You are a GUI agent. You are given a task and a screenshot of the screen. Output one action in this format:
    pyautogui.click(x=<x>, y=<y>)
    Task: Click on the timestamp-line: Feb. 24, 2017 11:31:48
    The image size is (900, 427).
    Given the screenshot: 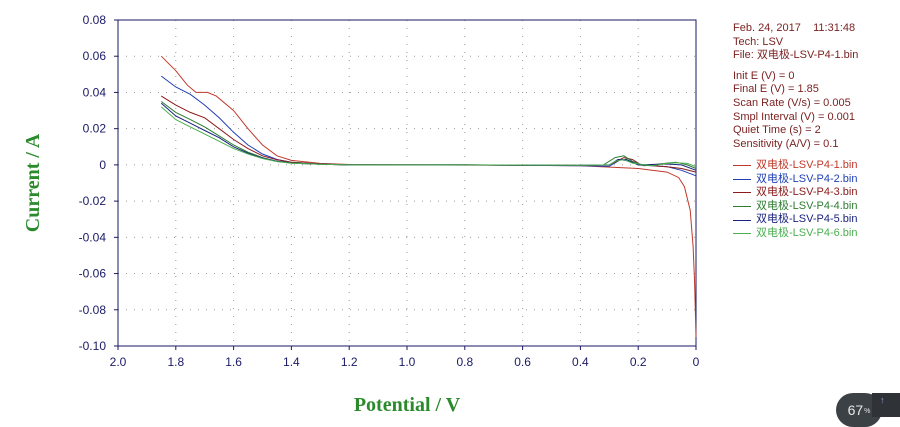 What is the action you would take?
    pyautogui.click(x=795, y=29)
    